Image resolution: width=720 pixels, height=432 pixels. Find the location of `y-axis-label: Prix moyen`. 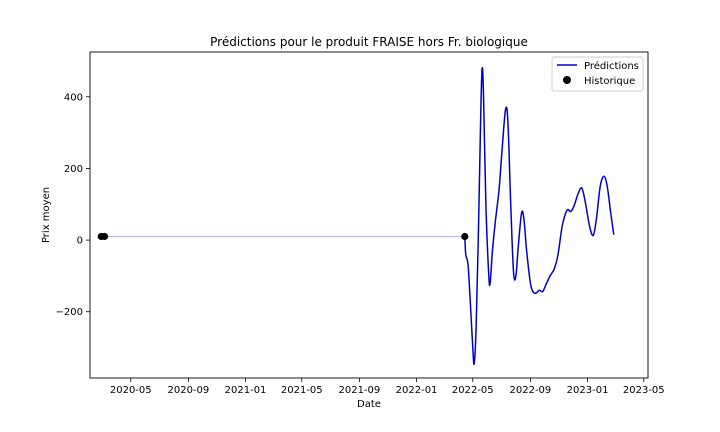

y-axis-label: Prix moyen is located at coordinates (46, 215).